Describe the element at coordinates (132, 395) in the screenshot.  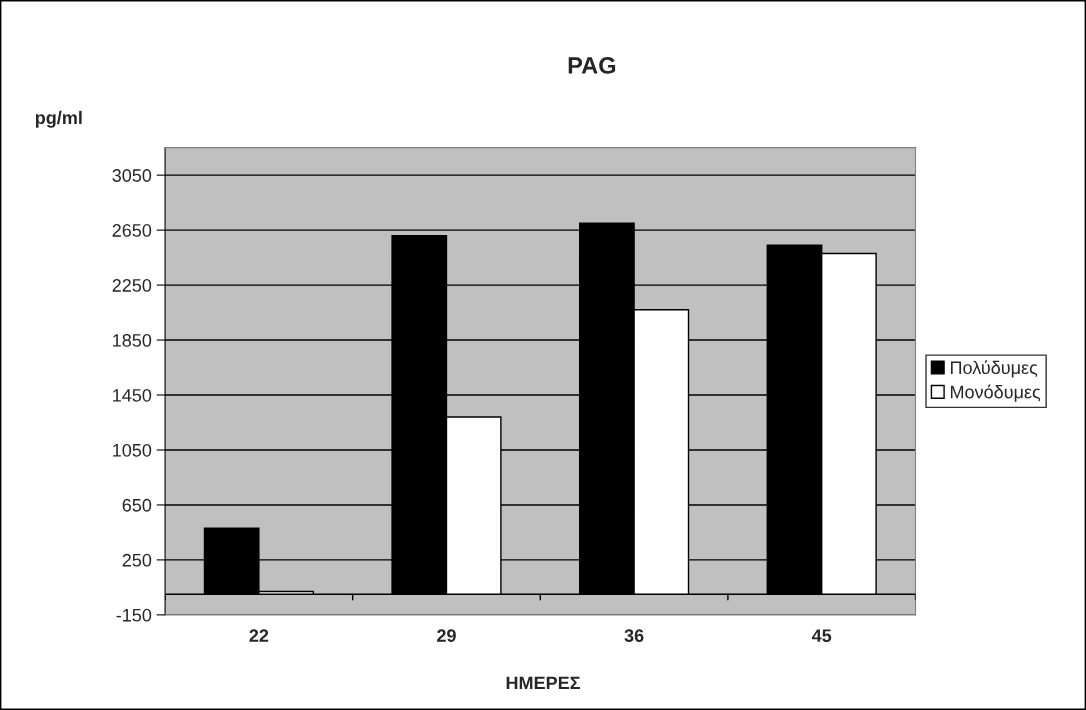
I see `y-tick-label: 1450` at that location.